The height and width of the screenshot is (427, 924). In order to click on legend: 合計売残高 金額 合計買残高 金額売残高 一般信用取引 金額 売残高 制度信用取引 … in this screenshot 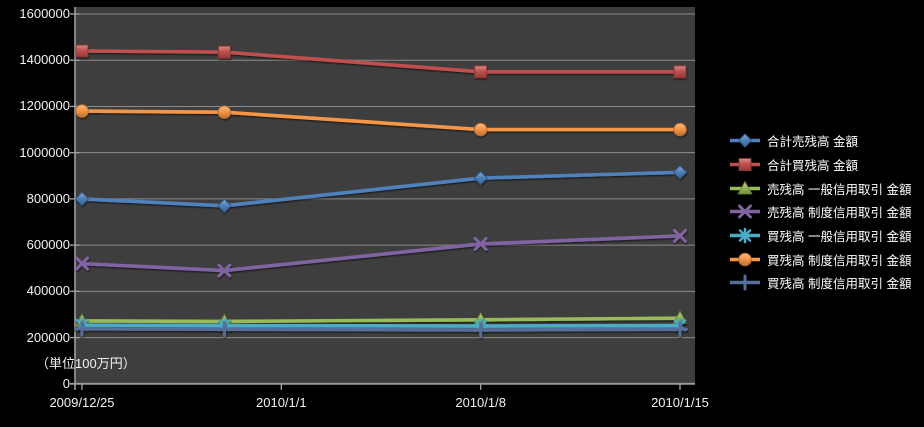, I will do `click(819, 212)`.